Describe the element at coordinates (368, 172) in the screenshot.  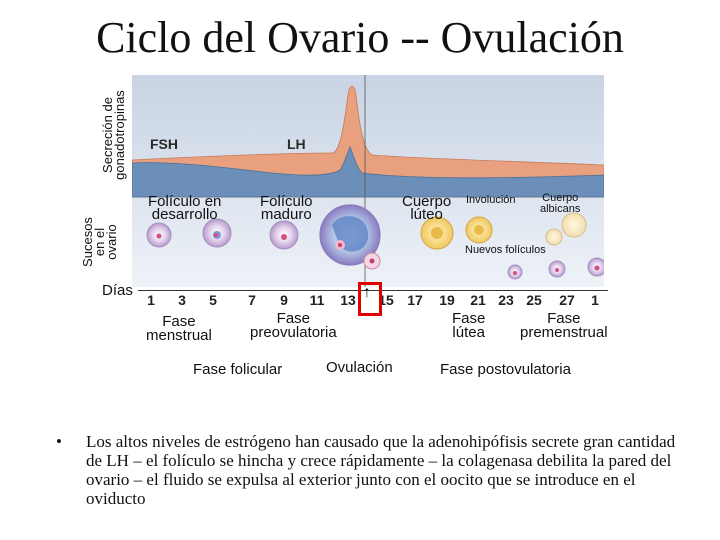
I see `fsh-curve` at that location.